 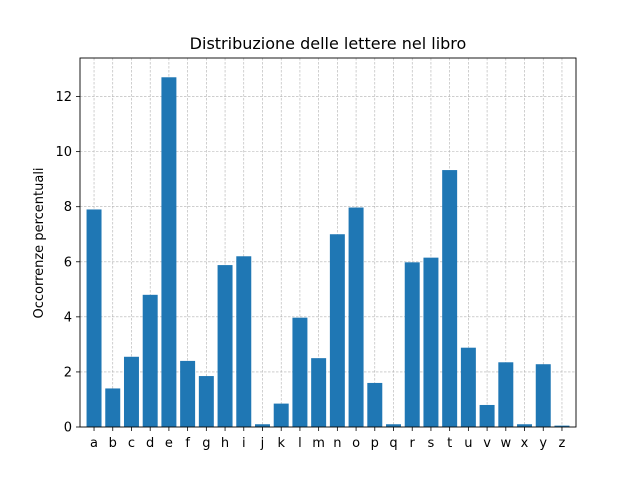 I want to click on x-tick-label: z, so click(x=562, y=443).